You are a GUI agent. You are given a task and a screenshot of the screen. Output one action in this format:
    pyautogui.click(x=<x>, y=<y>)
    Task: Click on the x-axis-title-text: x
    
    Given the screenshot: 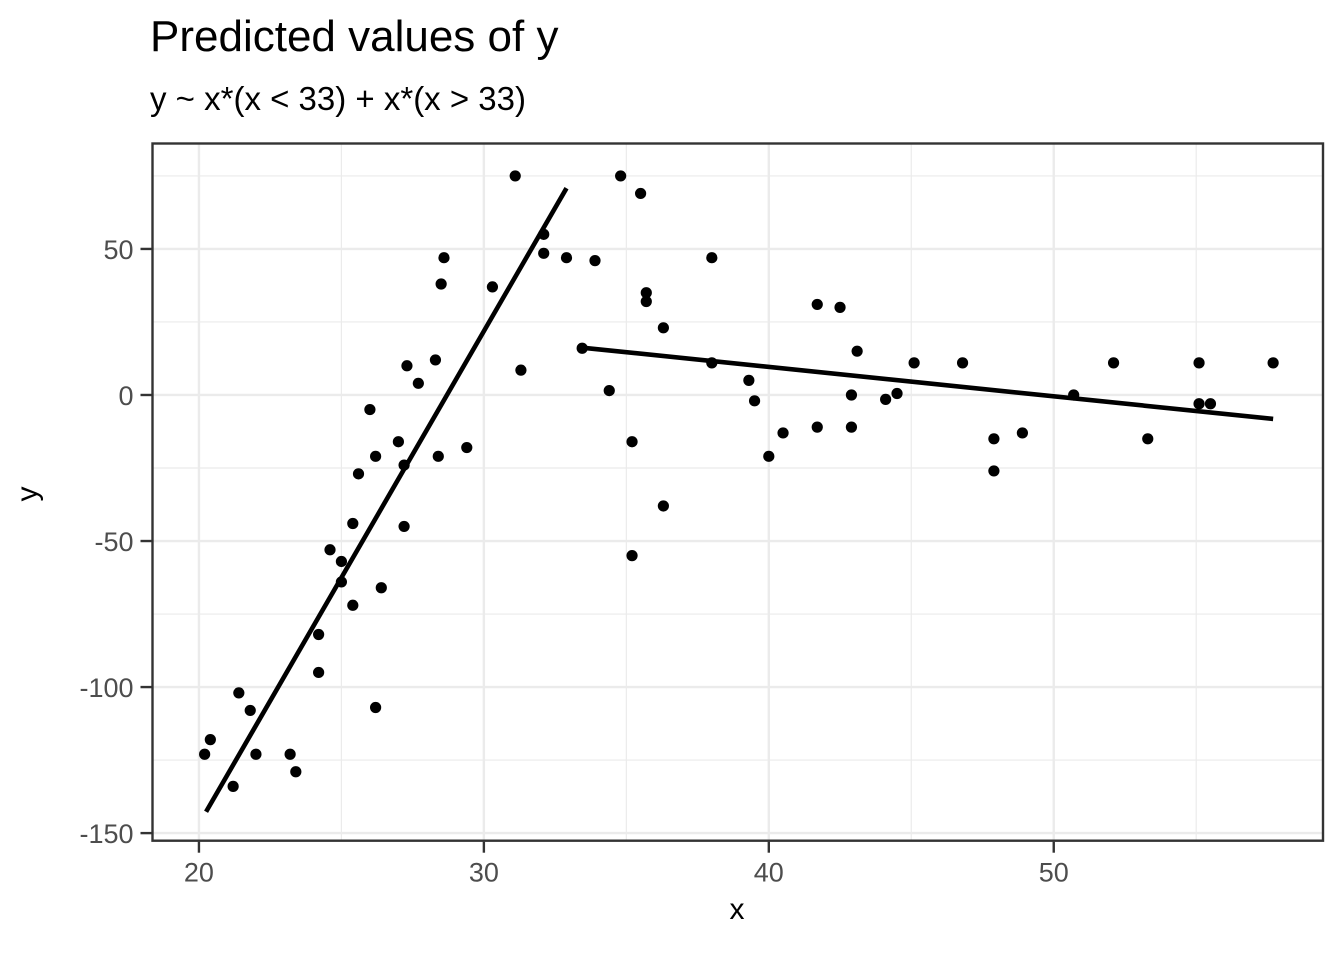 What is the action you would take?
    pyautogui.click(x=737, y=909)
    